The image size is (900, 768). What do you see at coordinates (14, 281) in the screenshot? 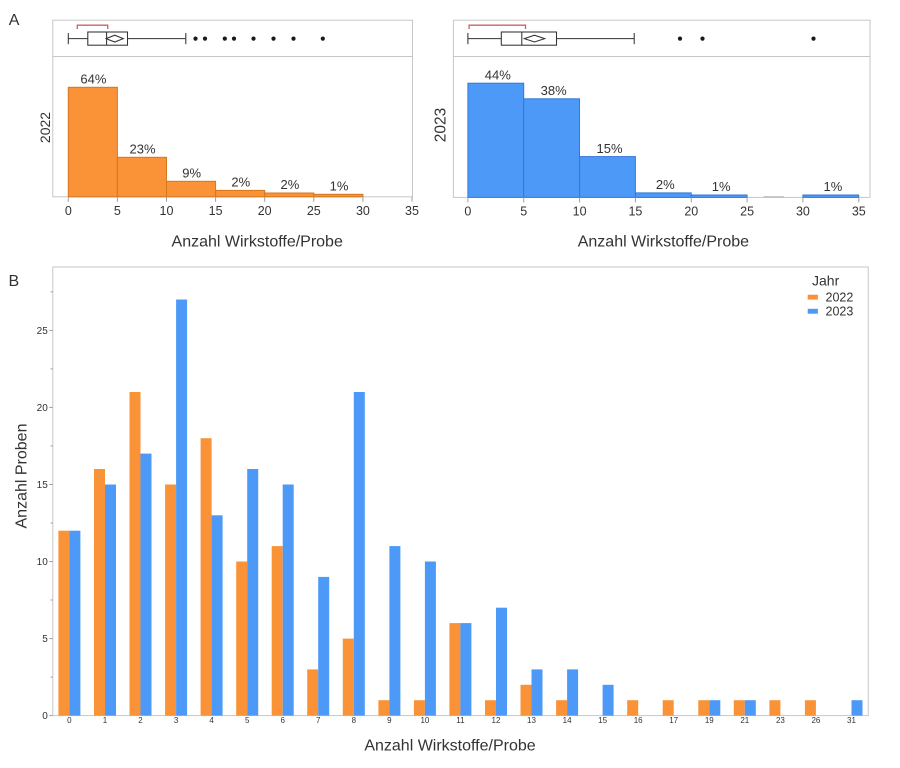
I see `svg-text: B` at bounding box center [14, 281].